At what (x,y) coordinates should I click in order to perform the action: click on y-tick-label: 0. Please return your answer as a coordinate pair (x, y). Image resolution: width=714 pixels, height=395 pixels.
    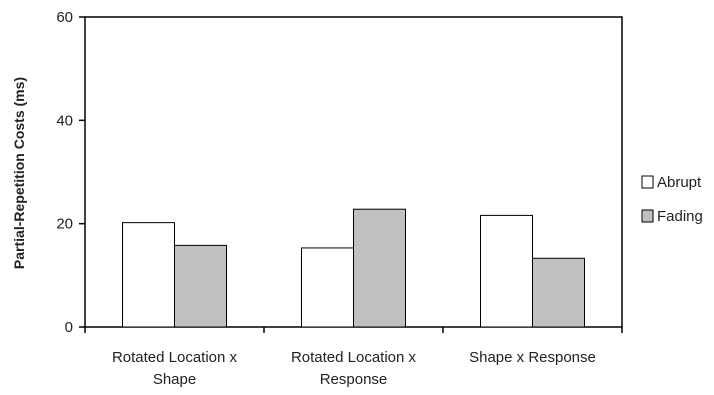
    Looking at the image, I should click on (69, 327).